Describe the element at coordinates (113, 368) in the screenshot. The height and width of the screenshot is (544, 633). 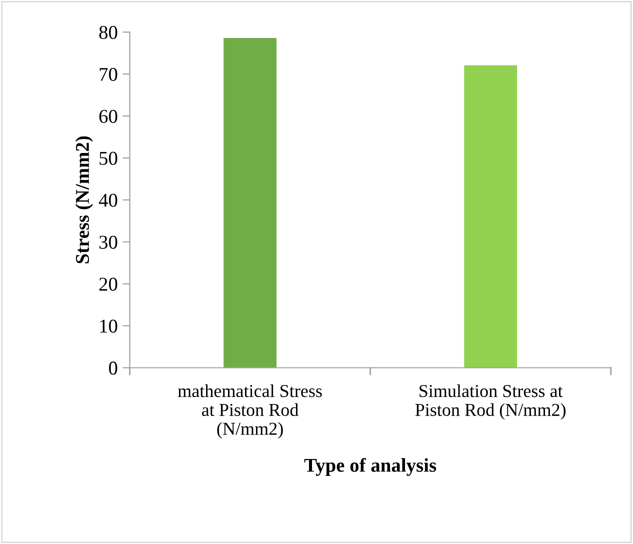
I see `y-tick-label: 0` at that location.